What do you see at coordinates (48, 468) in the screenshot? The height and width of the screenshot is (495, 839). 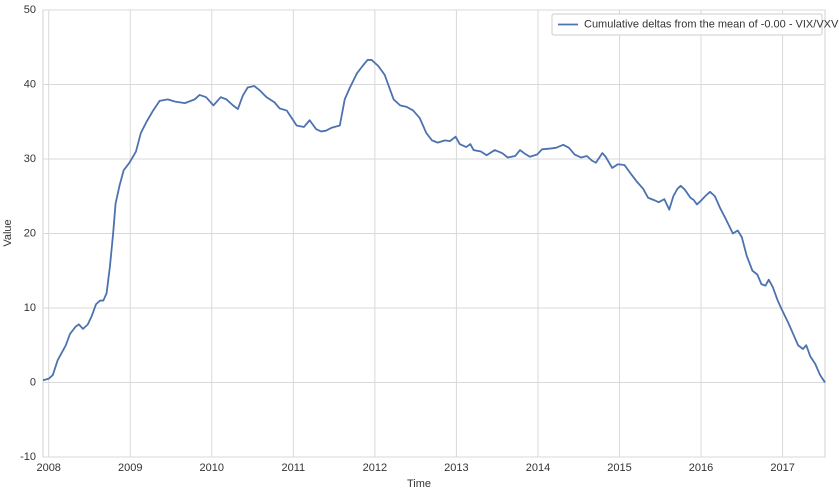 I see `x-tick-label: 2008` at bounding box center [48, 468].